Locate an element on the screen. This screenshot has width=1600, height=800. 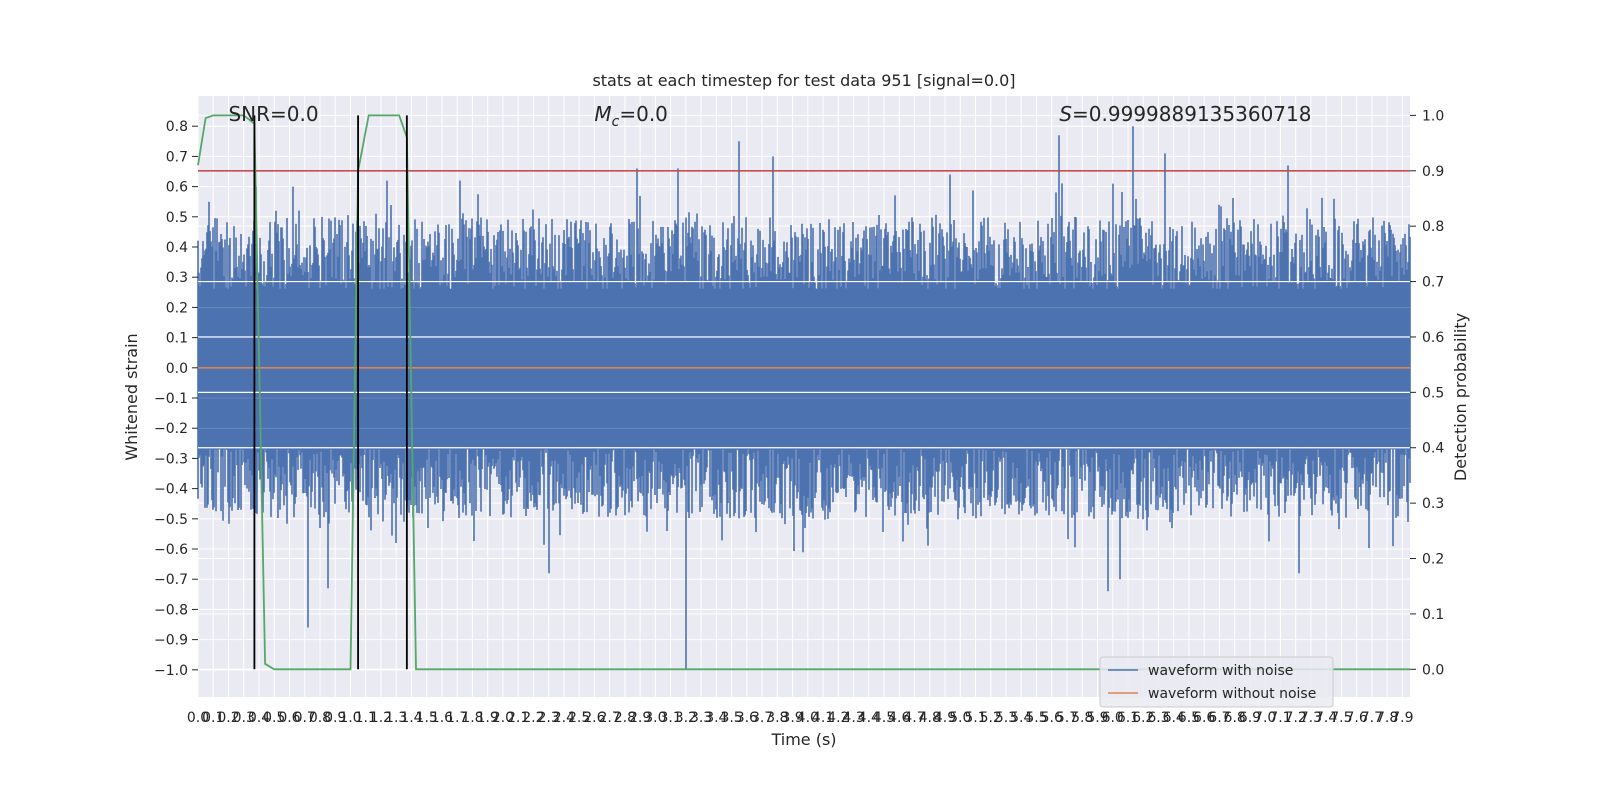
y-axis-label: Whitened strain is located at coordinates (131, 396).